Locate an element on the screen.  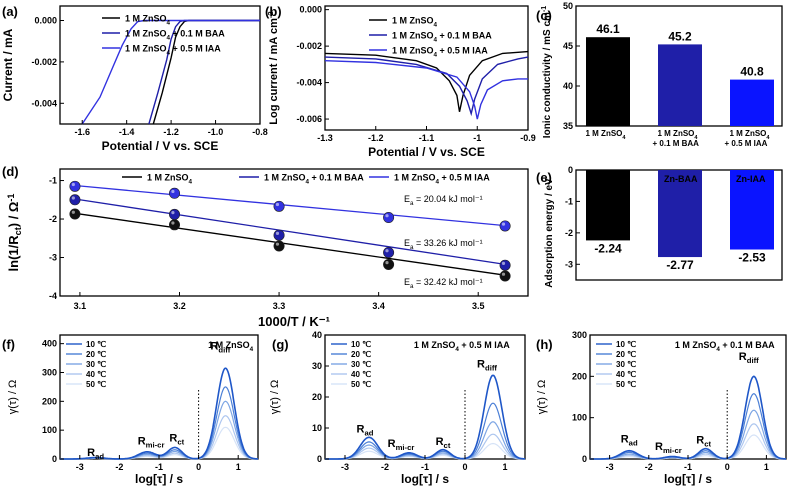
panel-h-peak-label-3: Rdiff is located at coordinates (749, 358).